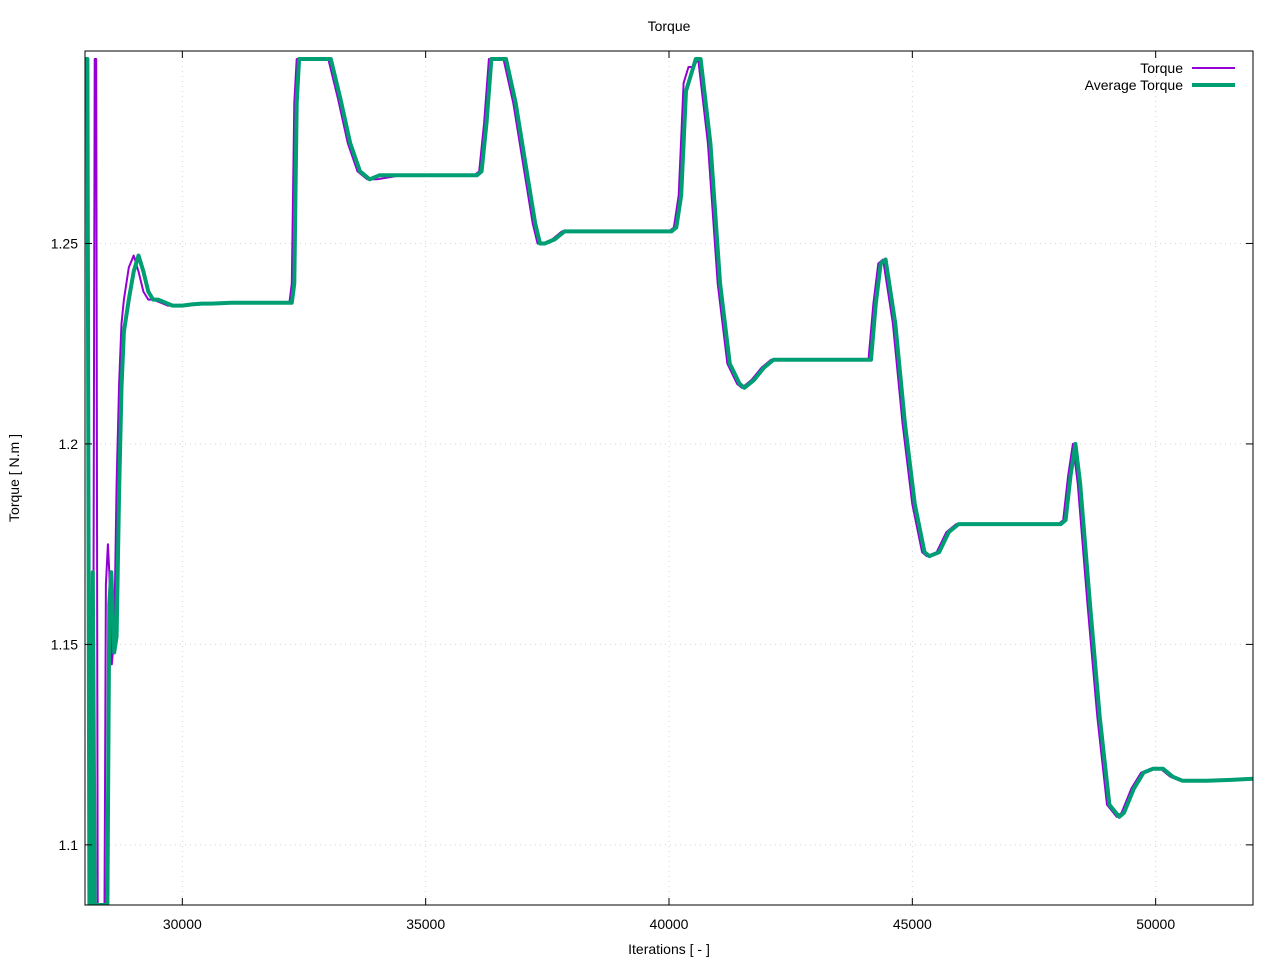  I want to click on x-tick-label: 50000, so click(1155, 924).